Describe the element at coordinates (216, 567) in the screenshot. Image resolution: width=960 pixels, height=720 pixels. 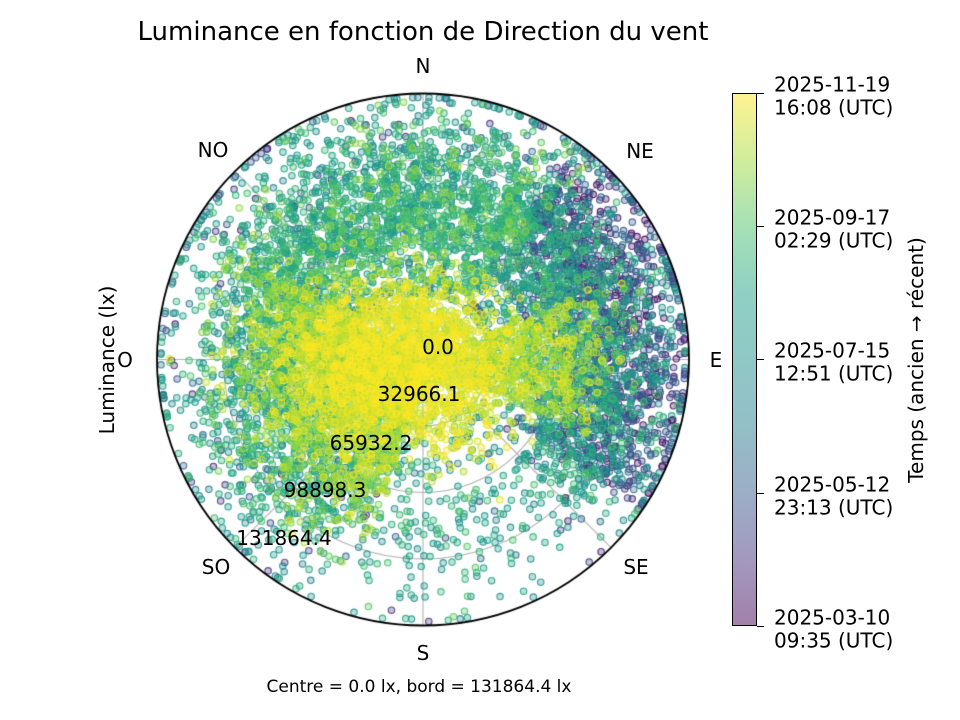
I see `compass-label-so: SO` at that location.